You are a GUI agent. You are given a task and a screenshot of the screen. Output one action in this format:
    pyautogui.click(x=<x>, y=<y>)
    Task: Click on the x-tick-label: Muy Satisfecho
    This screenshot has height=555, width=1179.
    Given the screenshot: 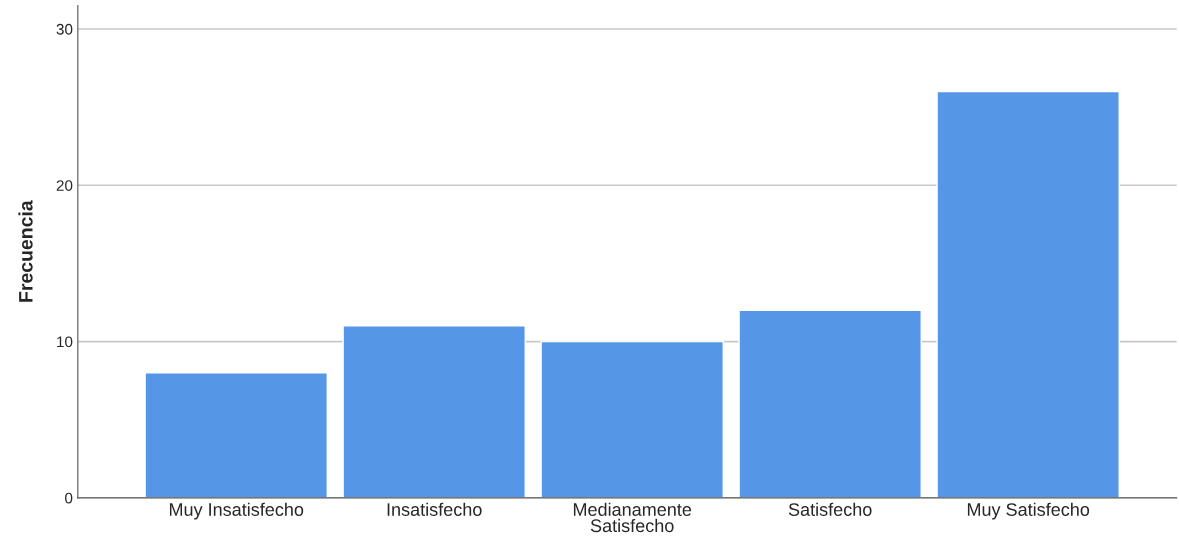 What is the action you would take?
    pyautogui.click(x=1028, y=511)
    